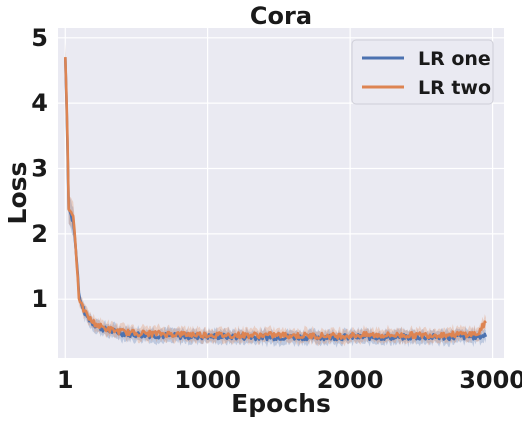 This screenshot has width=522, height=424. Describe the element at coordinates (281, 16) in the screenshot. I see `chart-title: Cora` at that location.